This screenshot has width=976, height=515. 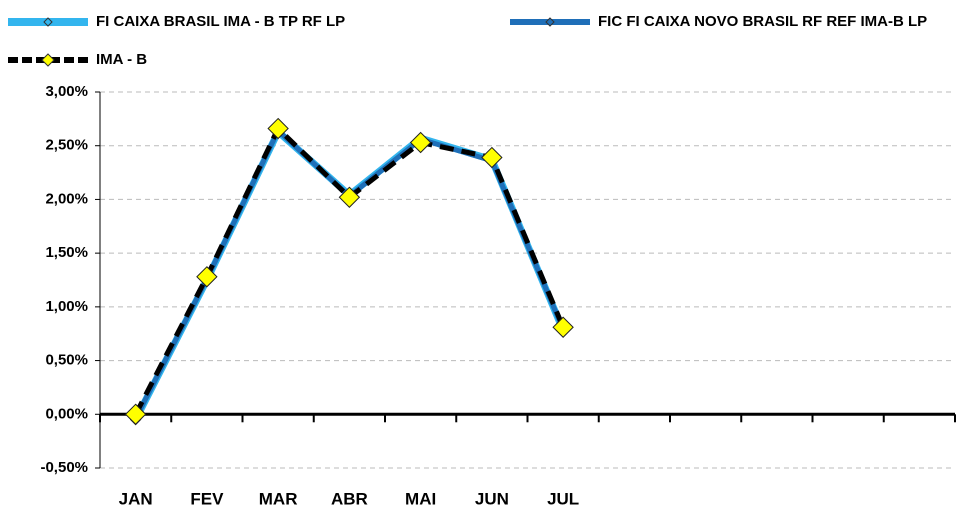 What do you see at coordinates (66, 413) in the screenshot?
I see `y-tick-label: 0,00%` at bounding box center [66, 413].